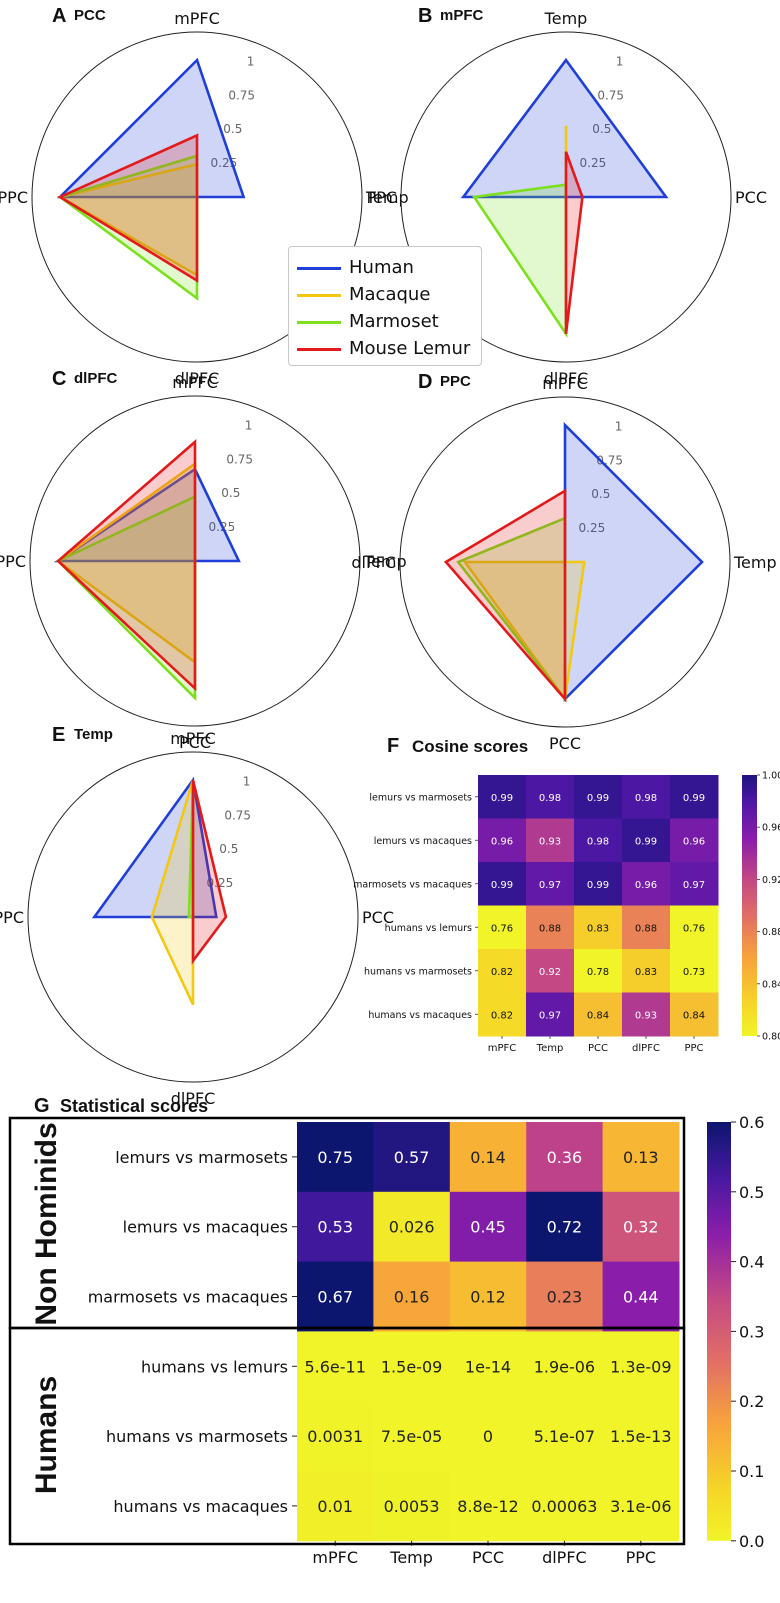 The height and width of the screenshot is (1603, 780). I want to click on legend-item-mouse-lemur: Mouse Lemur, so click(384, 349).